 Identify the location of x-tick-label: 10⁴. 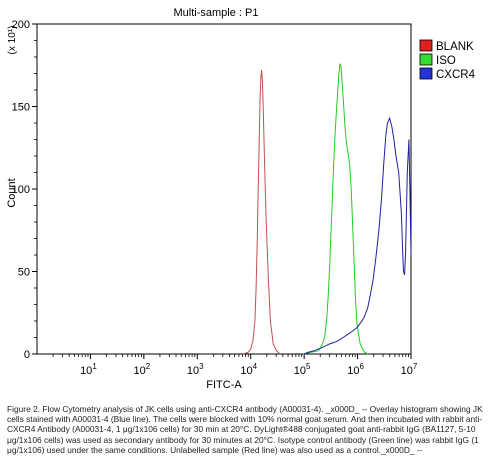
(248, 369).